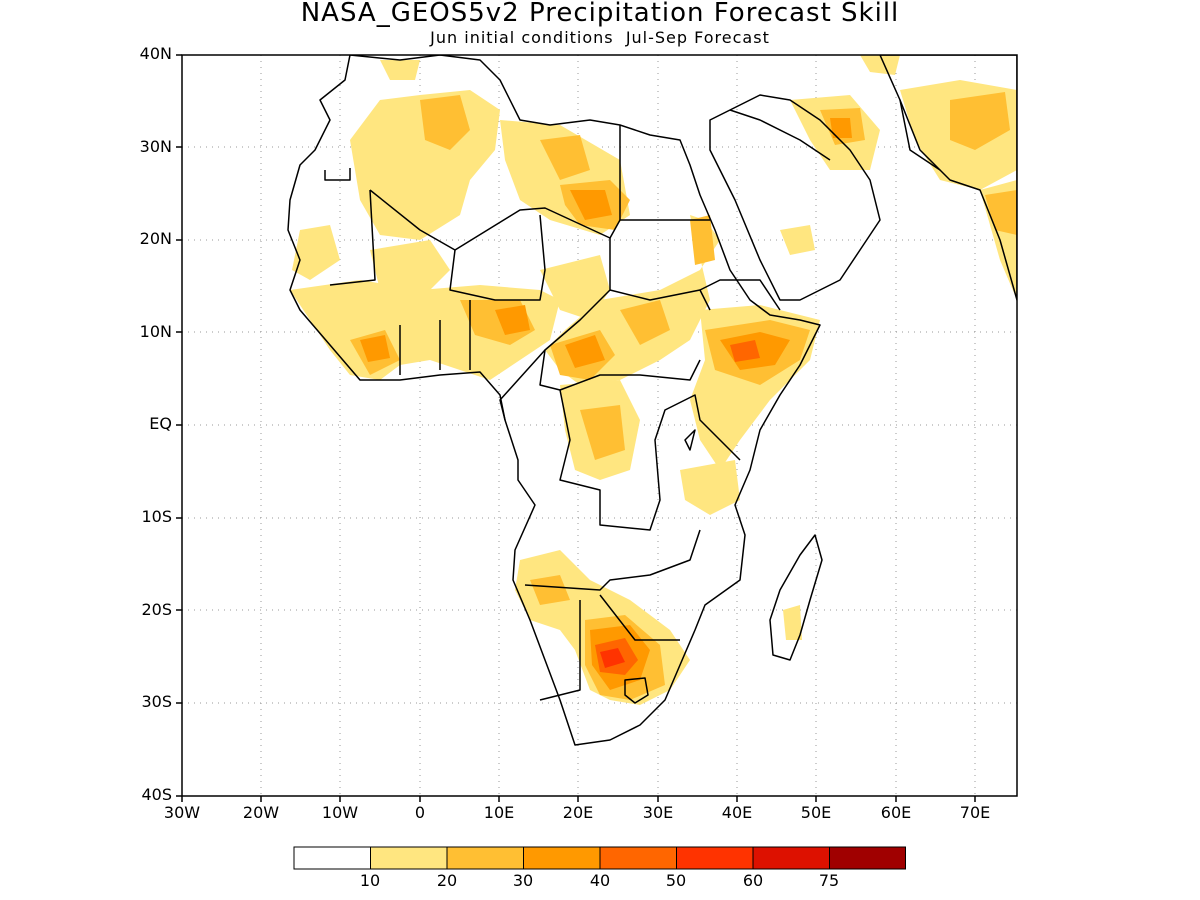  I want to click on lat-label: EQ, so click(160, 423).